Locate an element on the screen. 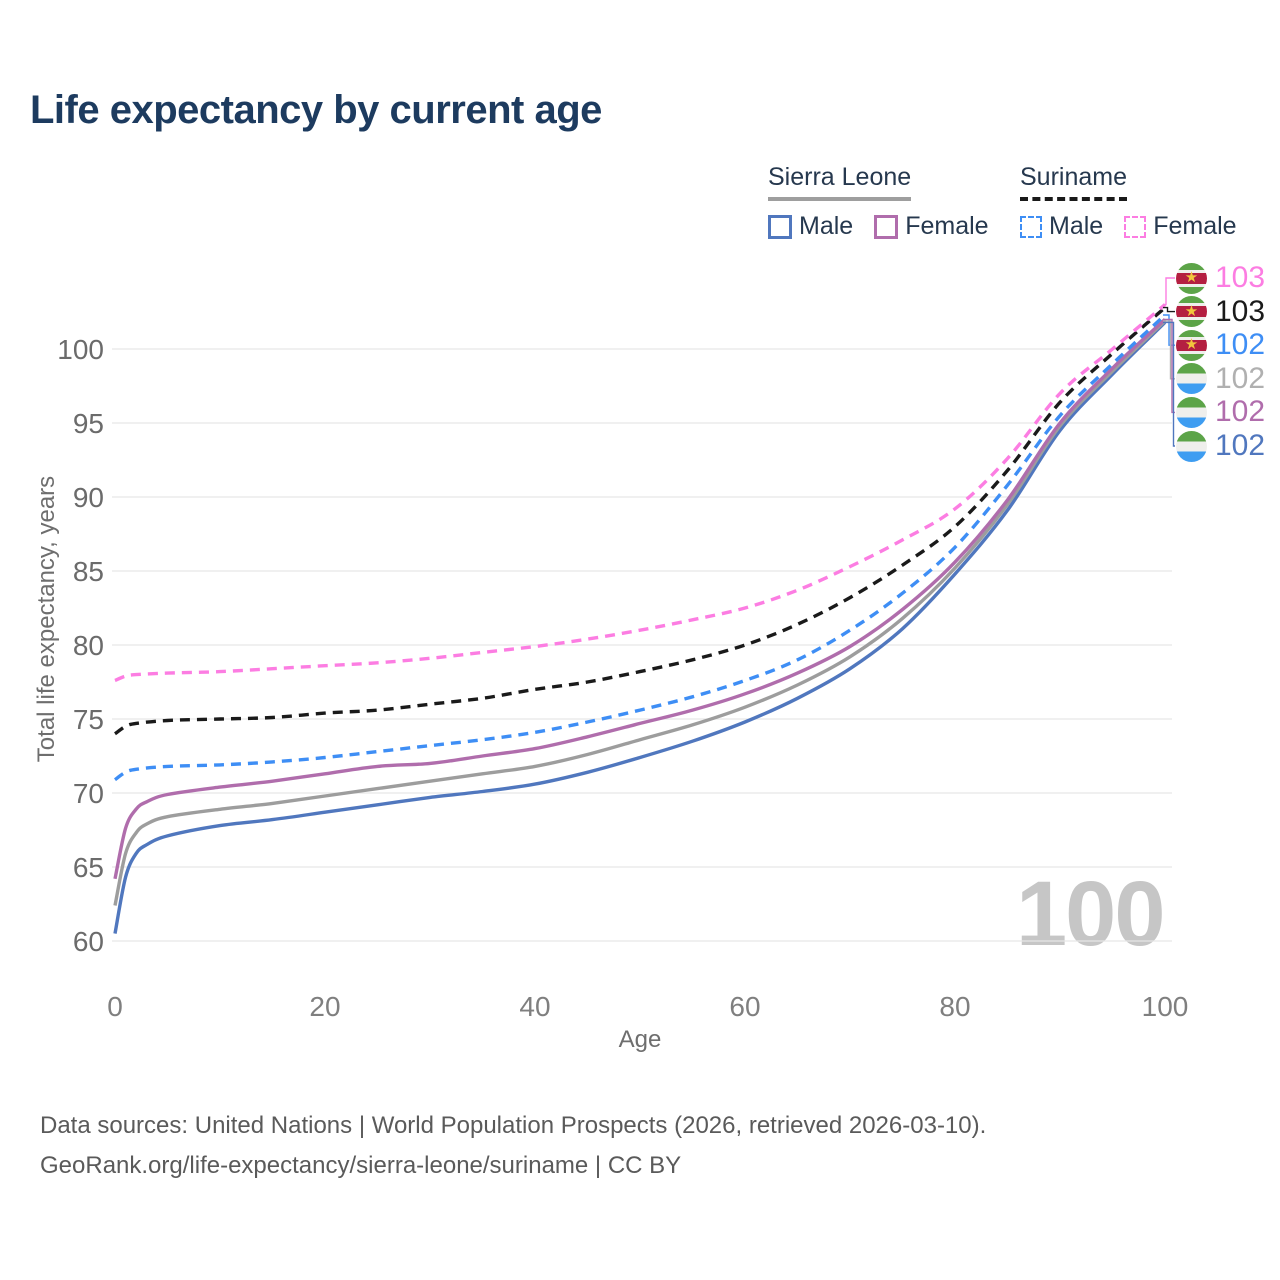  x-tick-label: 60 is located at coordinates (744, 1006).